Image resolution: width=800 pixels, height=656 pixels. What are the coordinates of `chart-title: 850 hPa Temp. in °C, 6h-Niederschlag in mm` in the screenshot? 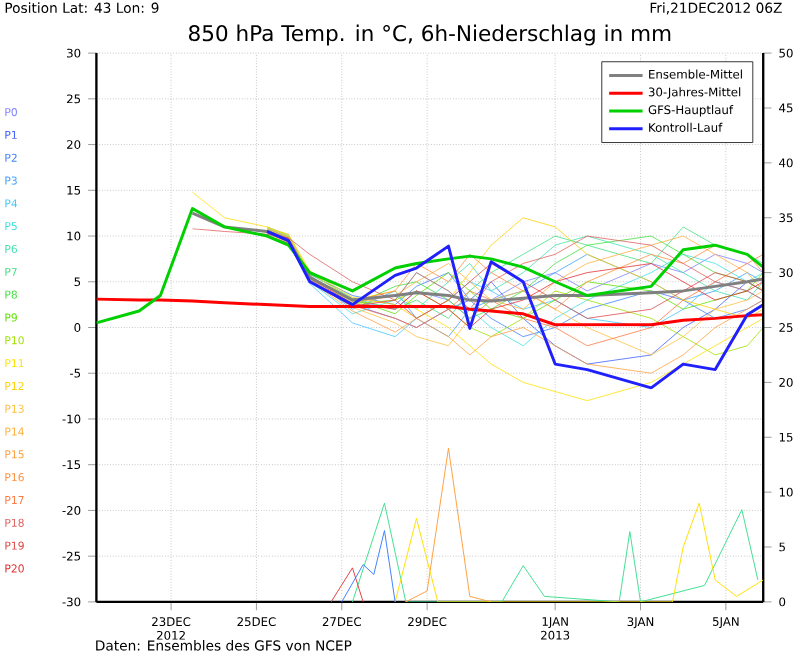 It's located at (430, 35).